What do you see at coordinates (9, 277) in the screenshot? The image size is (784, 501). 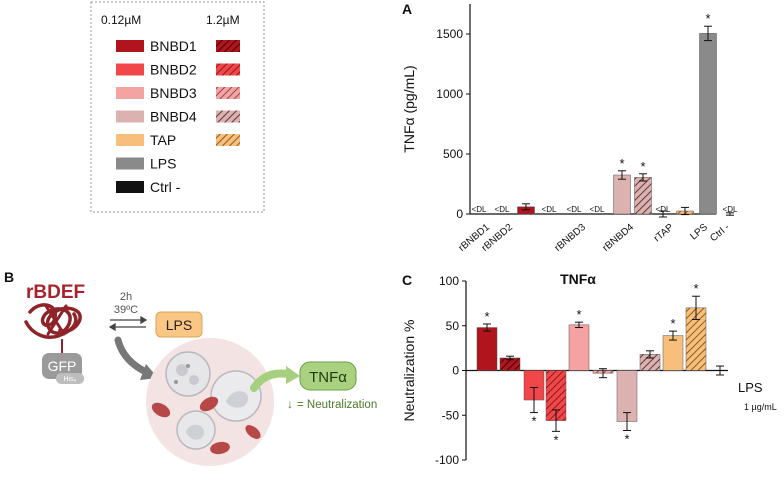 I see `panel-b-letter: B` at bounding box center [9, 277].